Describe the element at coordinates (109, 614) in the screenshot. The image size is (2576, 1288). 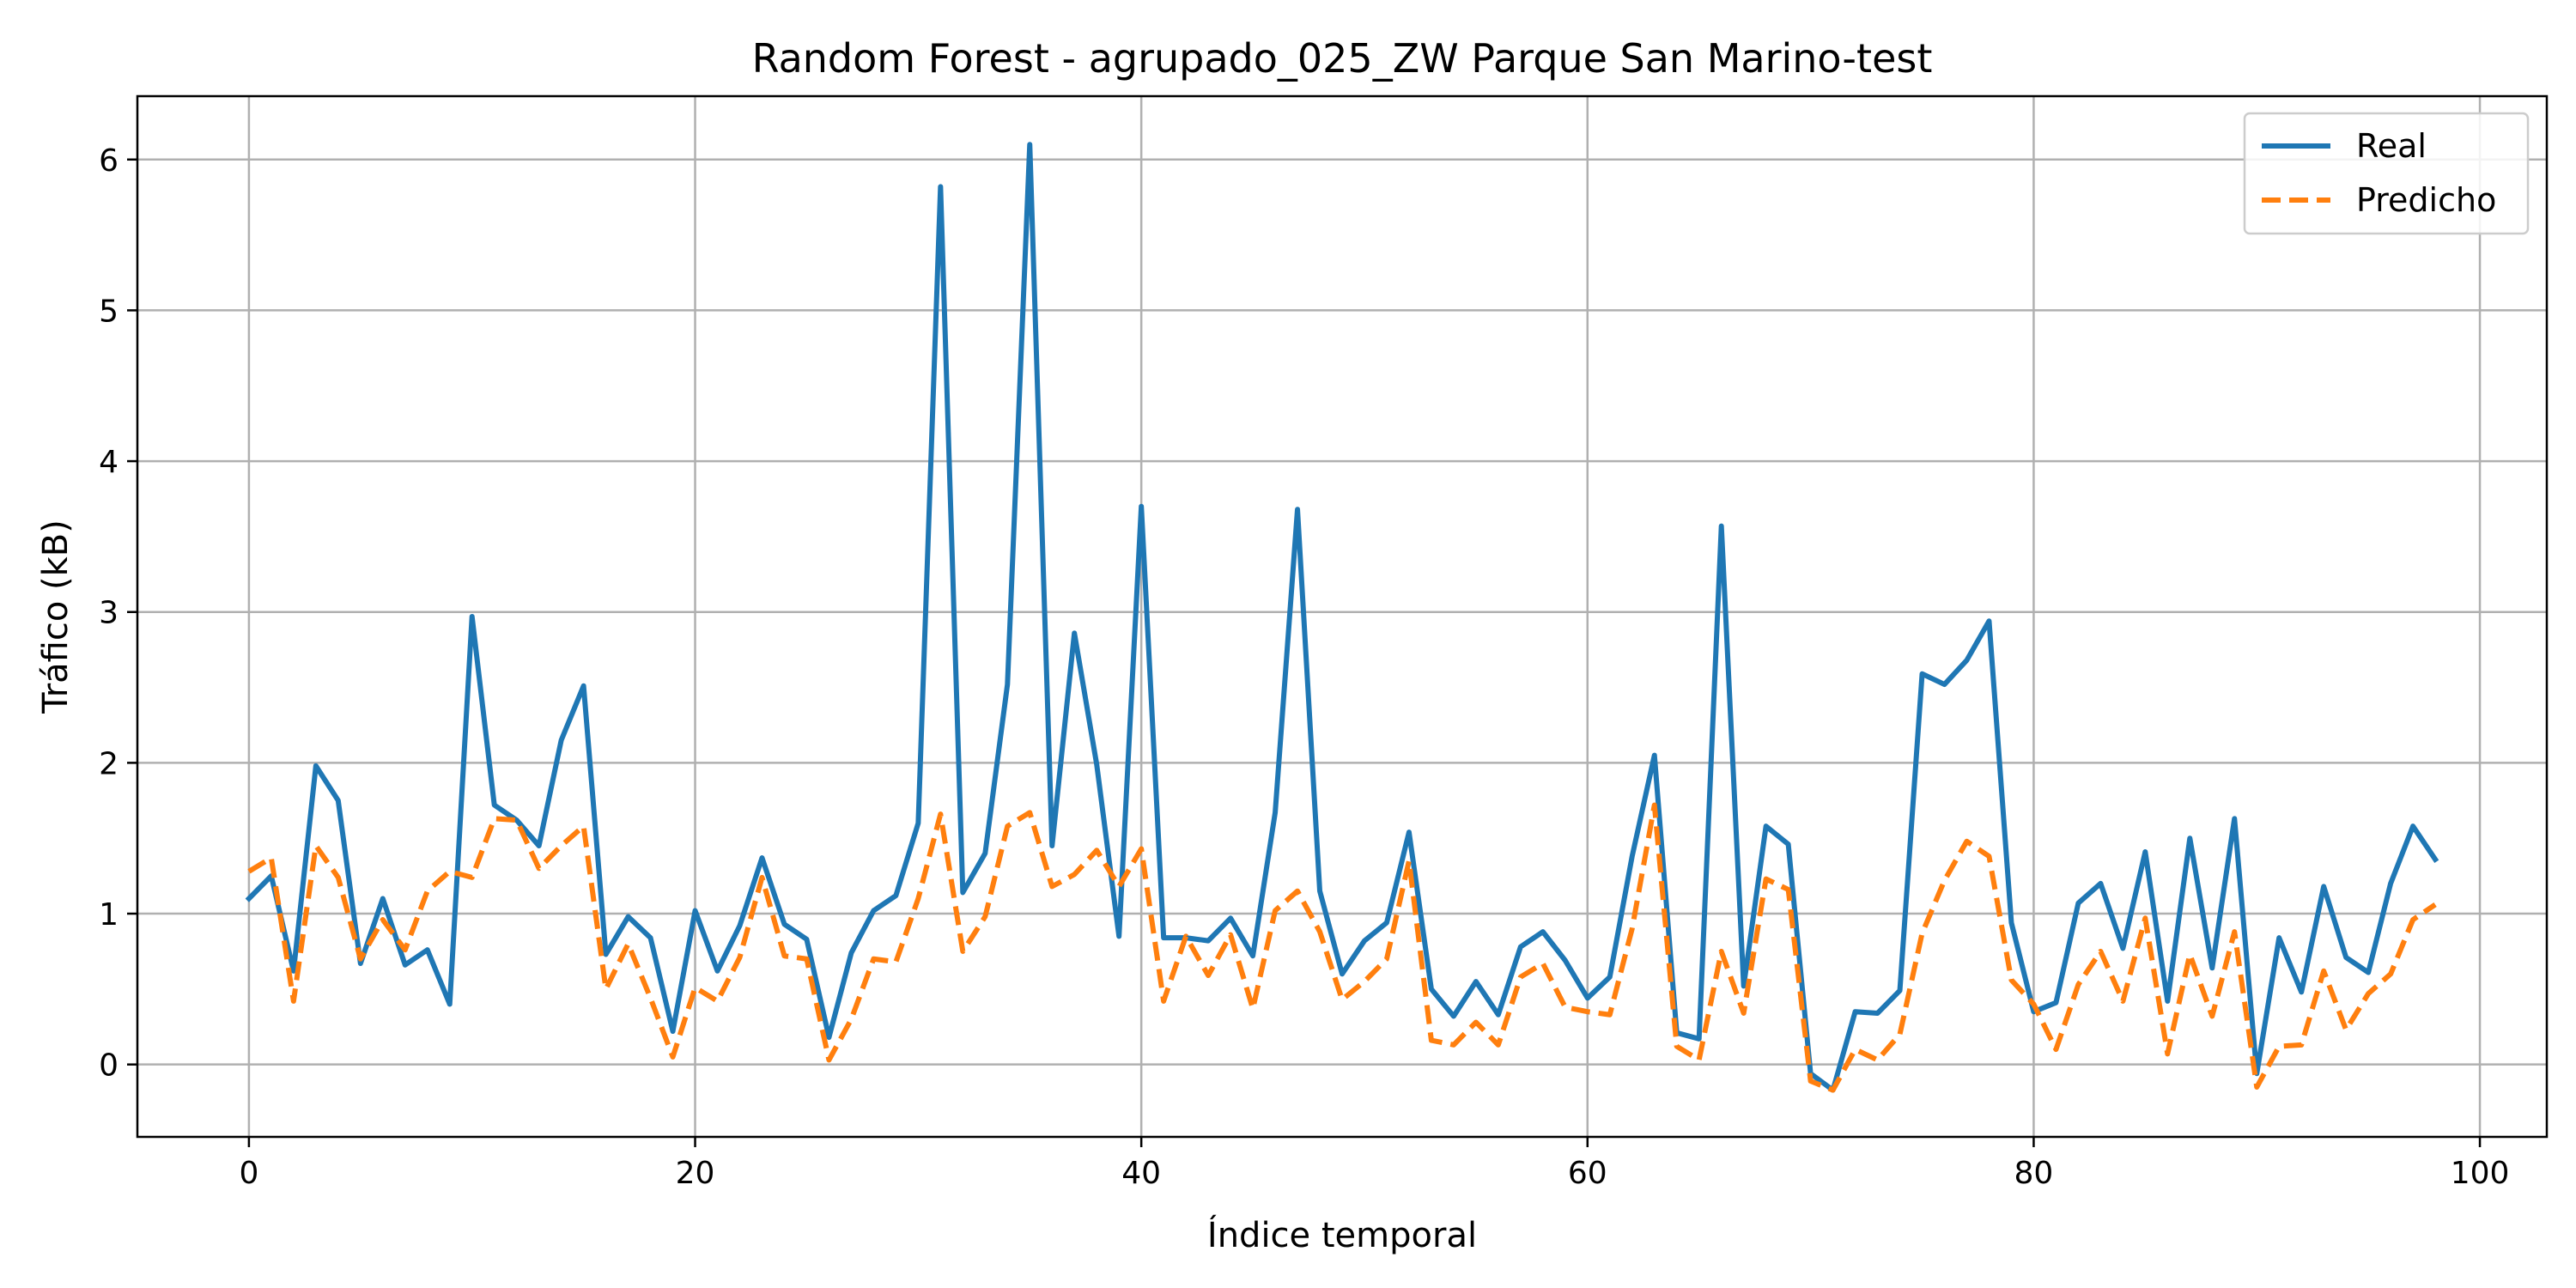
I see `y-tick-label: 3` at that location.